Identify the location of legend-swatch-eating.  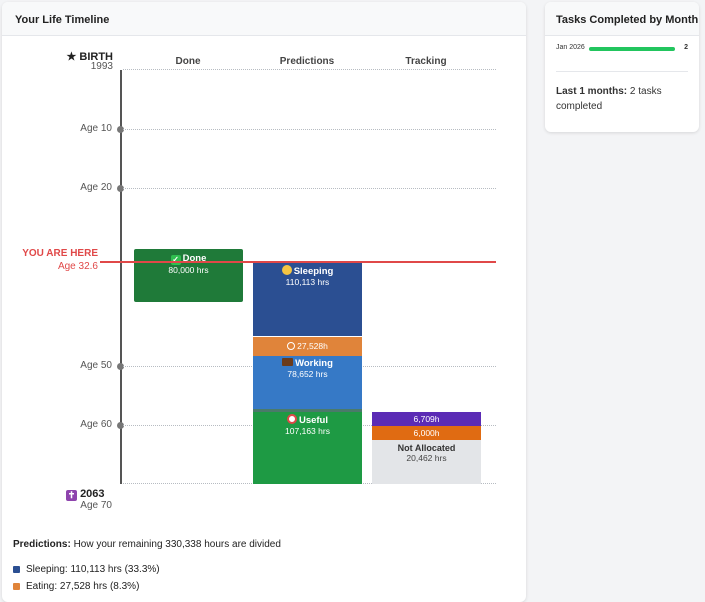
(16, 586).